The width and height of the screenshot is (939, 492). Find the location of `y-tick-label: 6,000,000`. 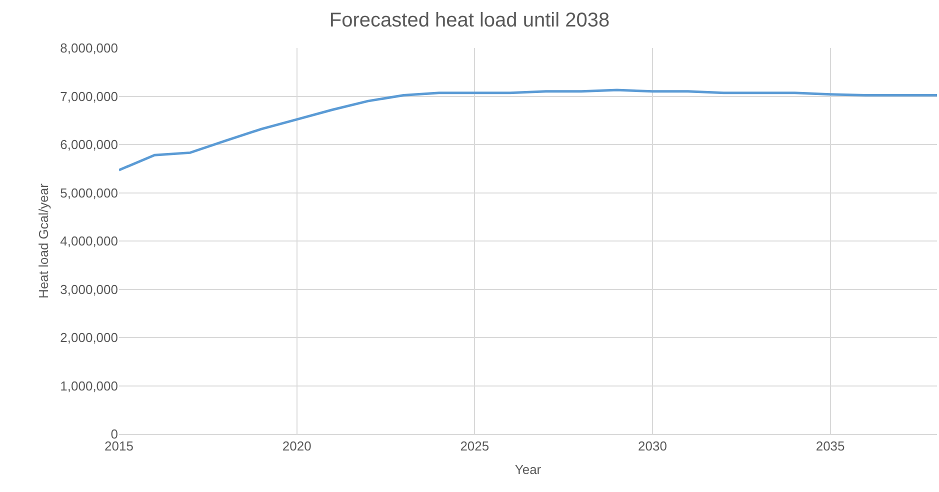

y-tick-label: 6,000,000 is located at coordinates (89, 144).